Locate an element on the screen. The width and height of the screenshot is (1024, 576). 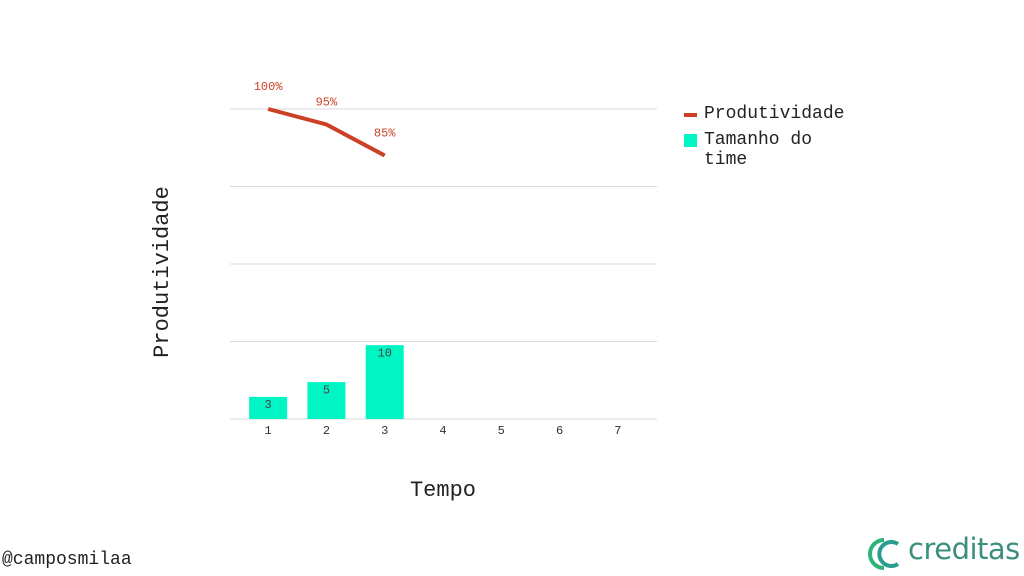
x-tick-label: 4 is located at coordinates (442, 431).